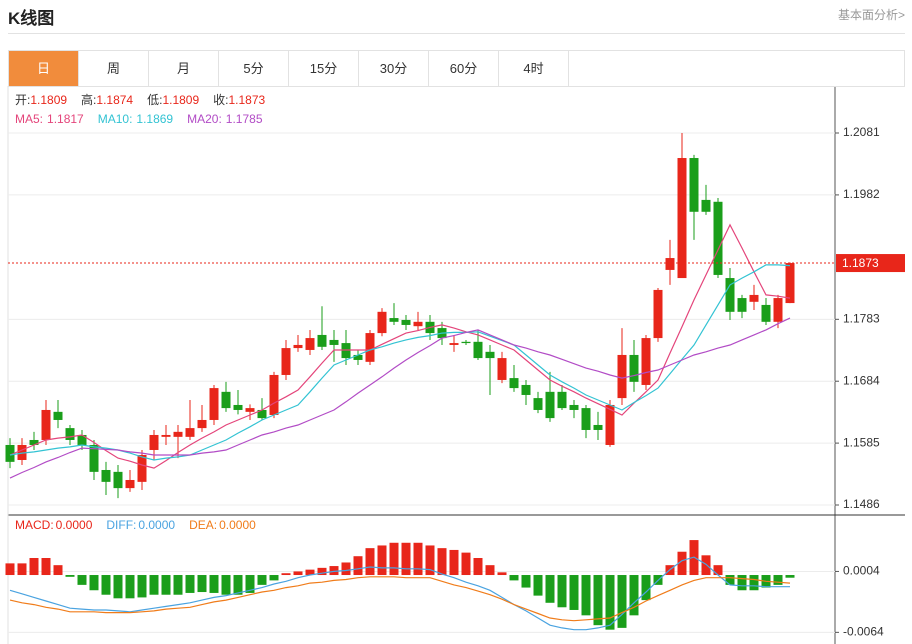 Image resolution: width=912 pixels, height=644 pixels. What do you see at coordinates (324, 68) in the screenshot?
I see `period-tab: 15分` at bounding box center [324, 68].